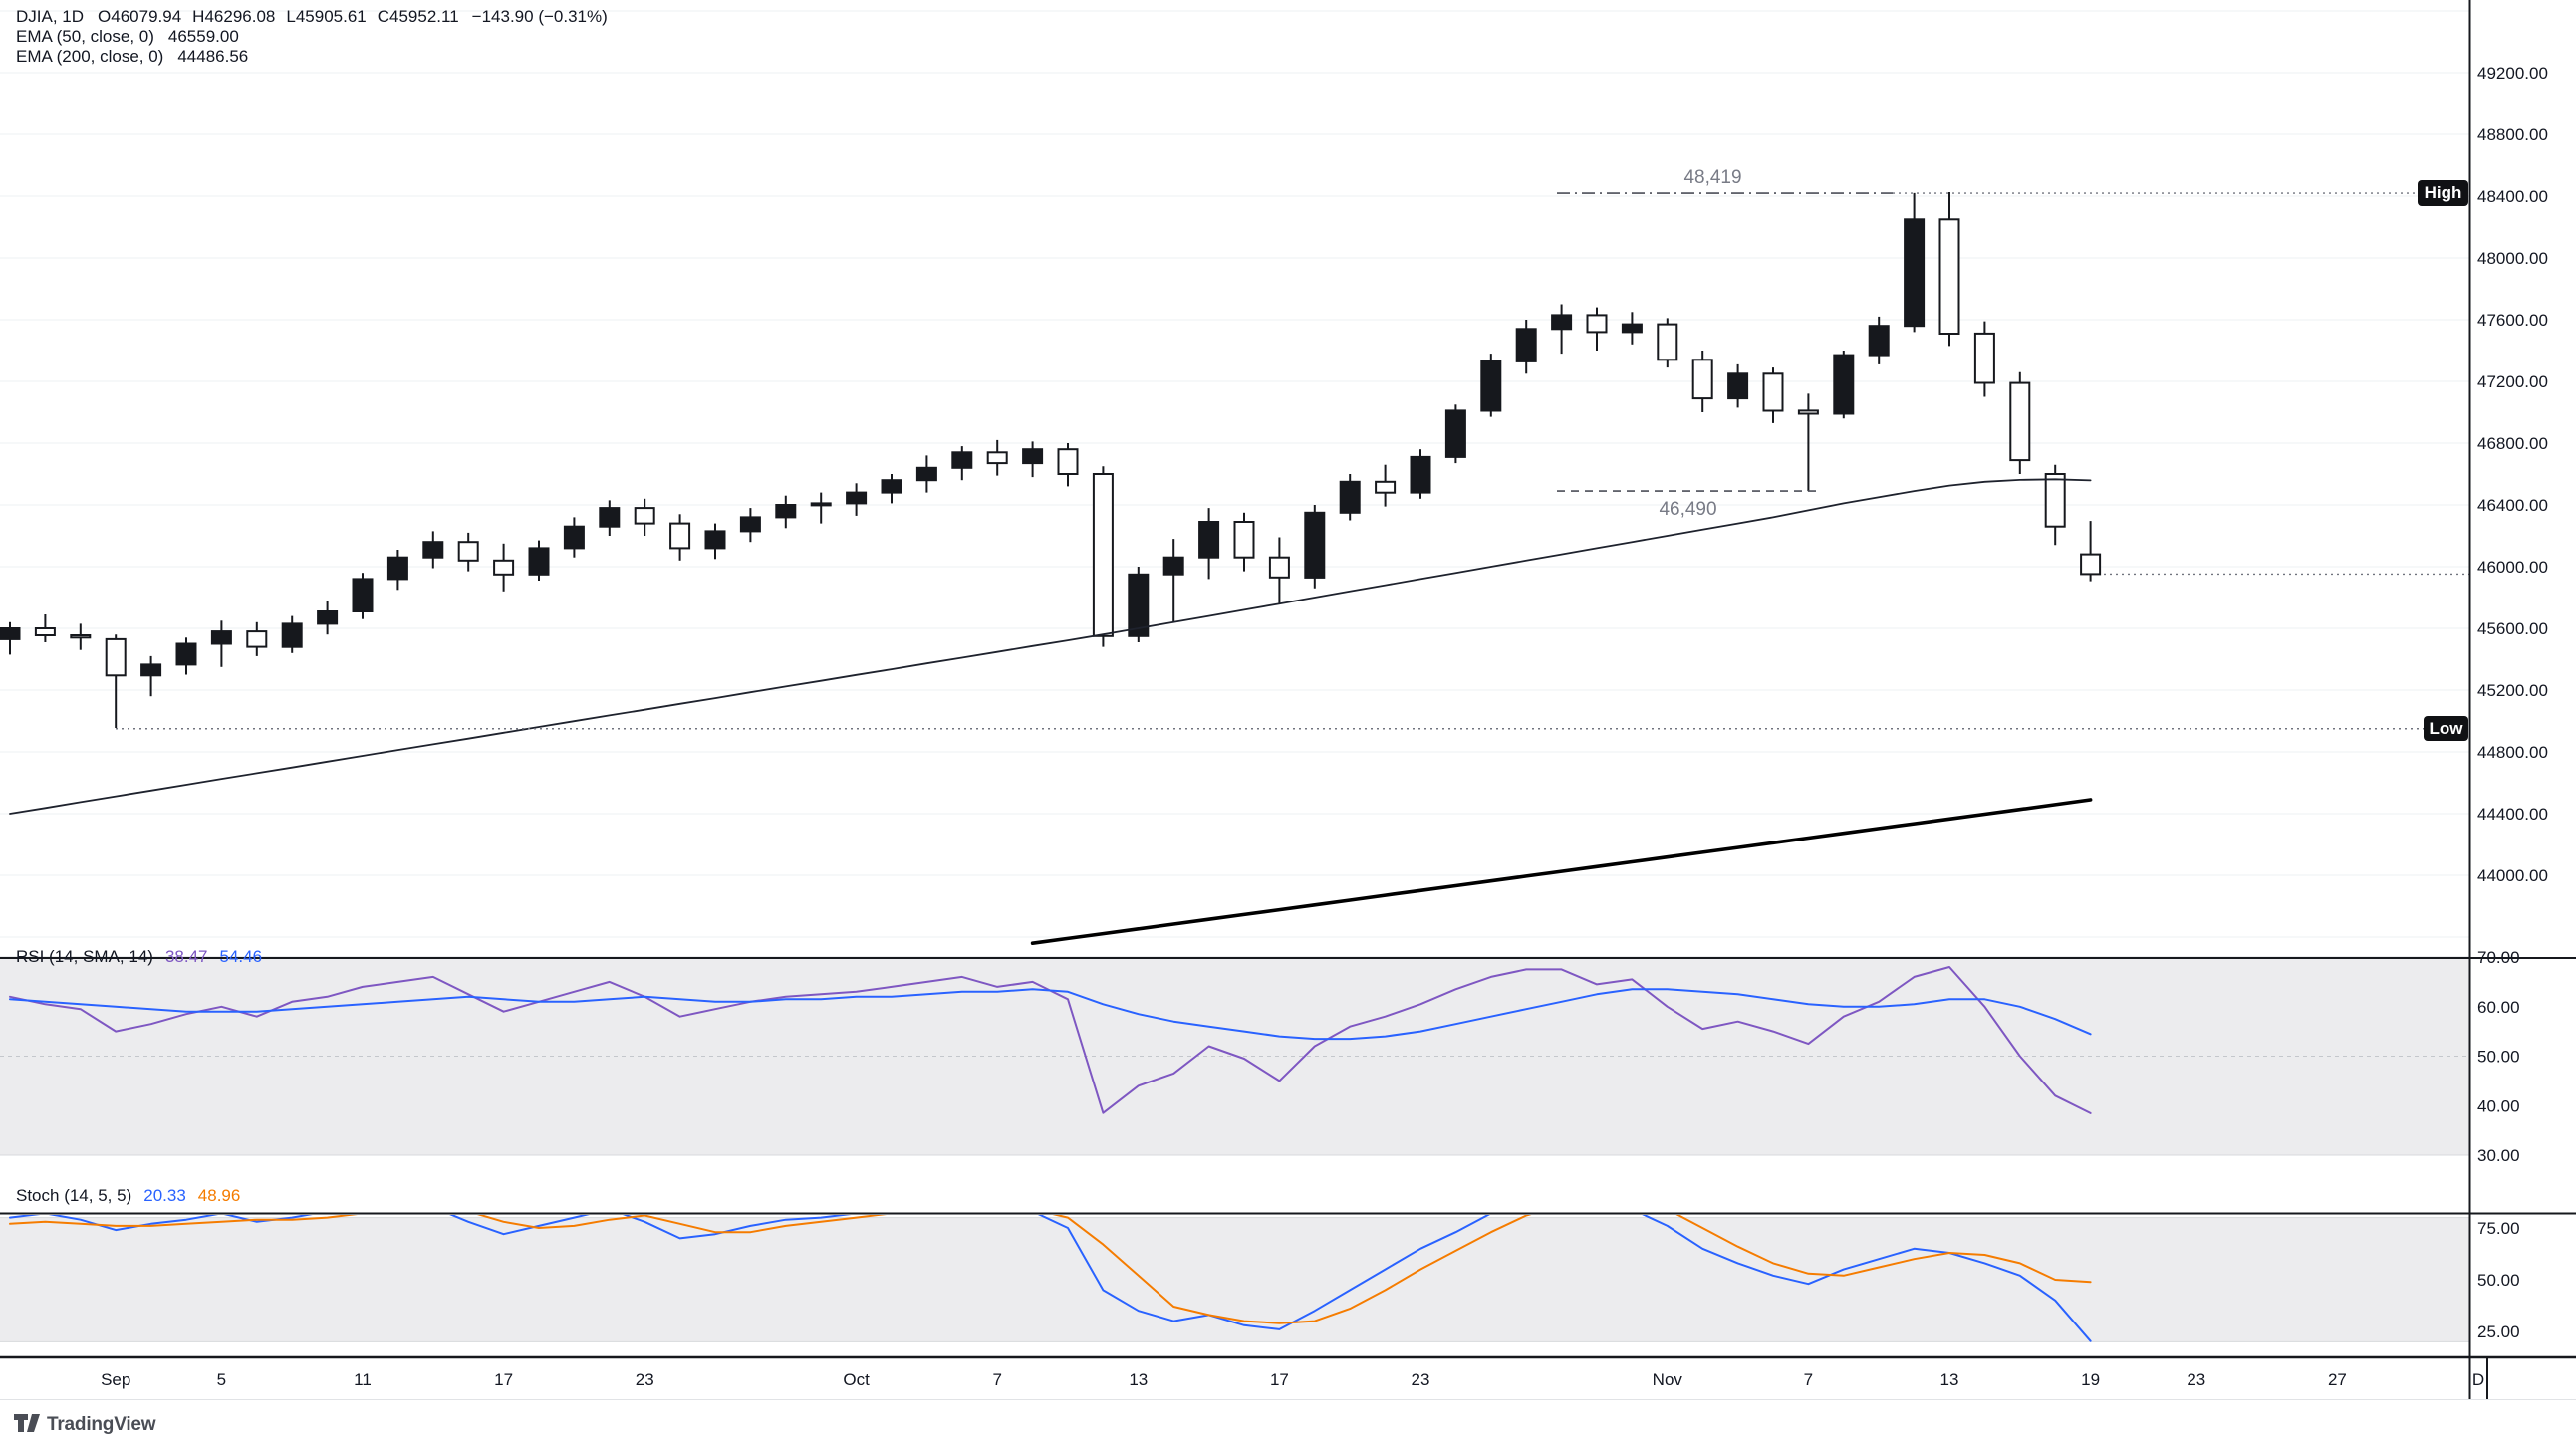 The width and height of the screenshot is (2576, 1442). What do you see at coordinates (2498, 1228) in the screenshot?
I see `stoch-axis-label: 75.00` at bounding box center [2498, 1228].